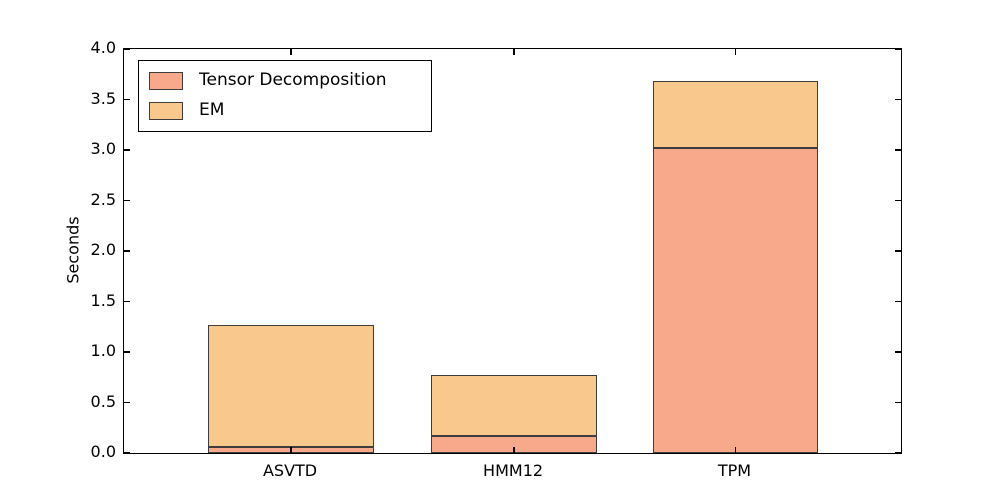  Describe the element at coordinates (735, 300) in the screenshot. I see `bar-segment-tensor-decomposition-tpm` at that location.